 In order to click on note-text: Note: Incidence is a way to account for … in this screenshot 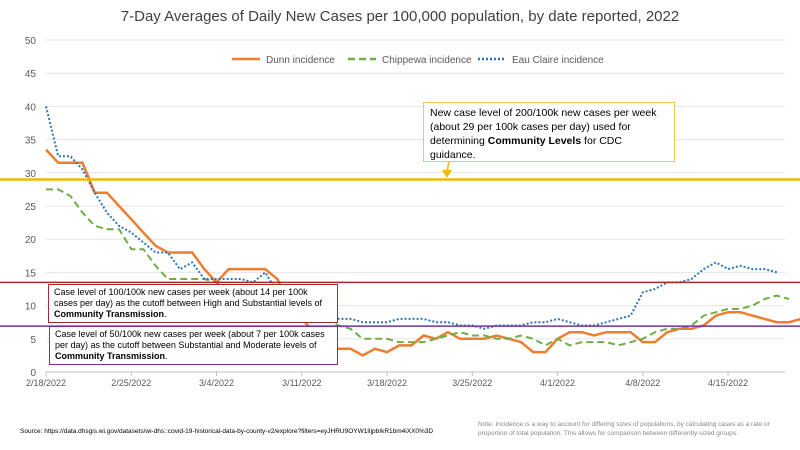, I will do `click(624, 429)`.